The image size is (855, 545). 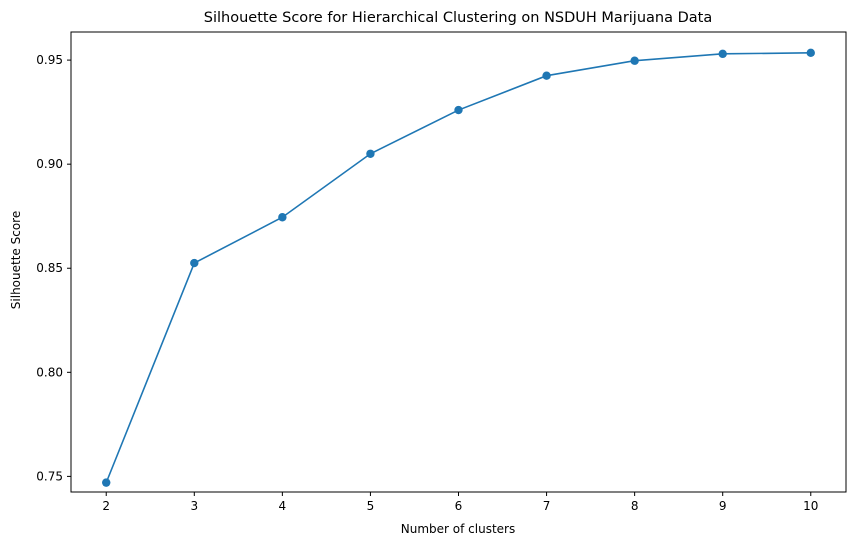 What do you see at coordinates (635, 506) in the screenshot?
I see `x-tick-label: 8` at bounding box center [635, 506].